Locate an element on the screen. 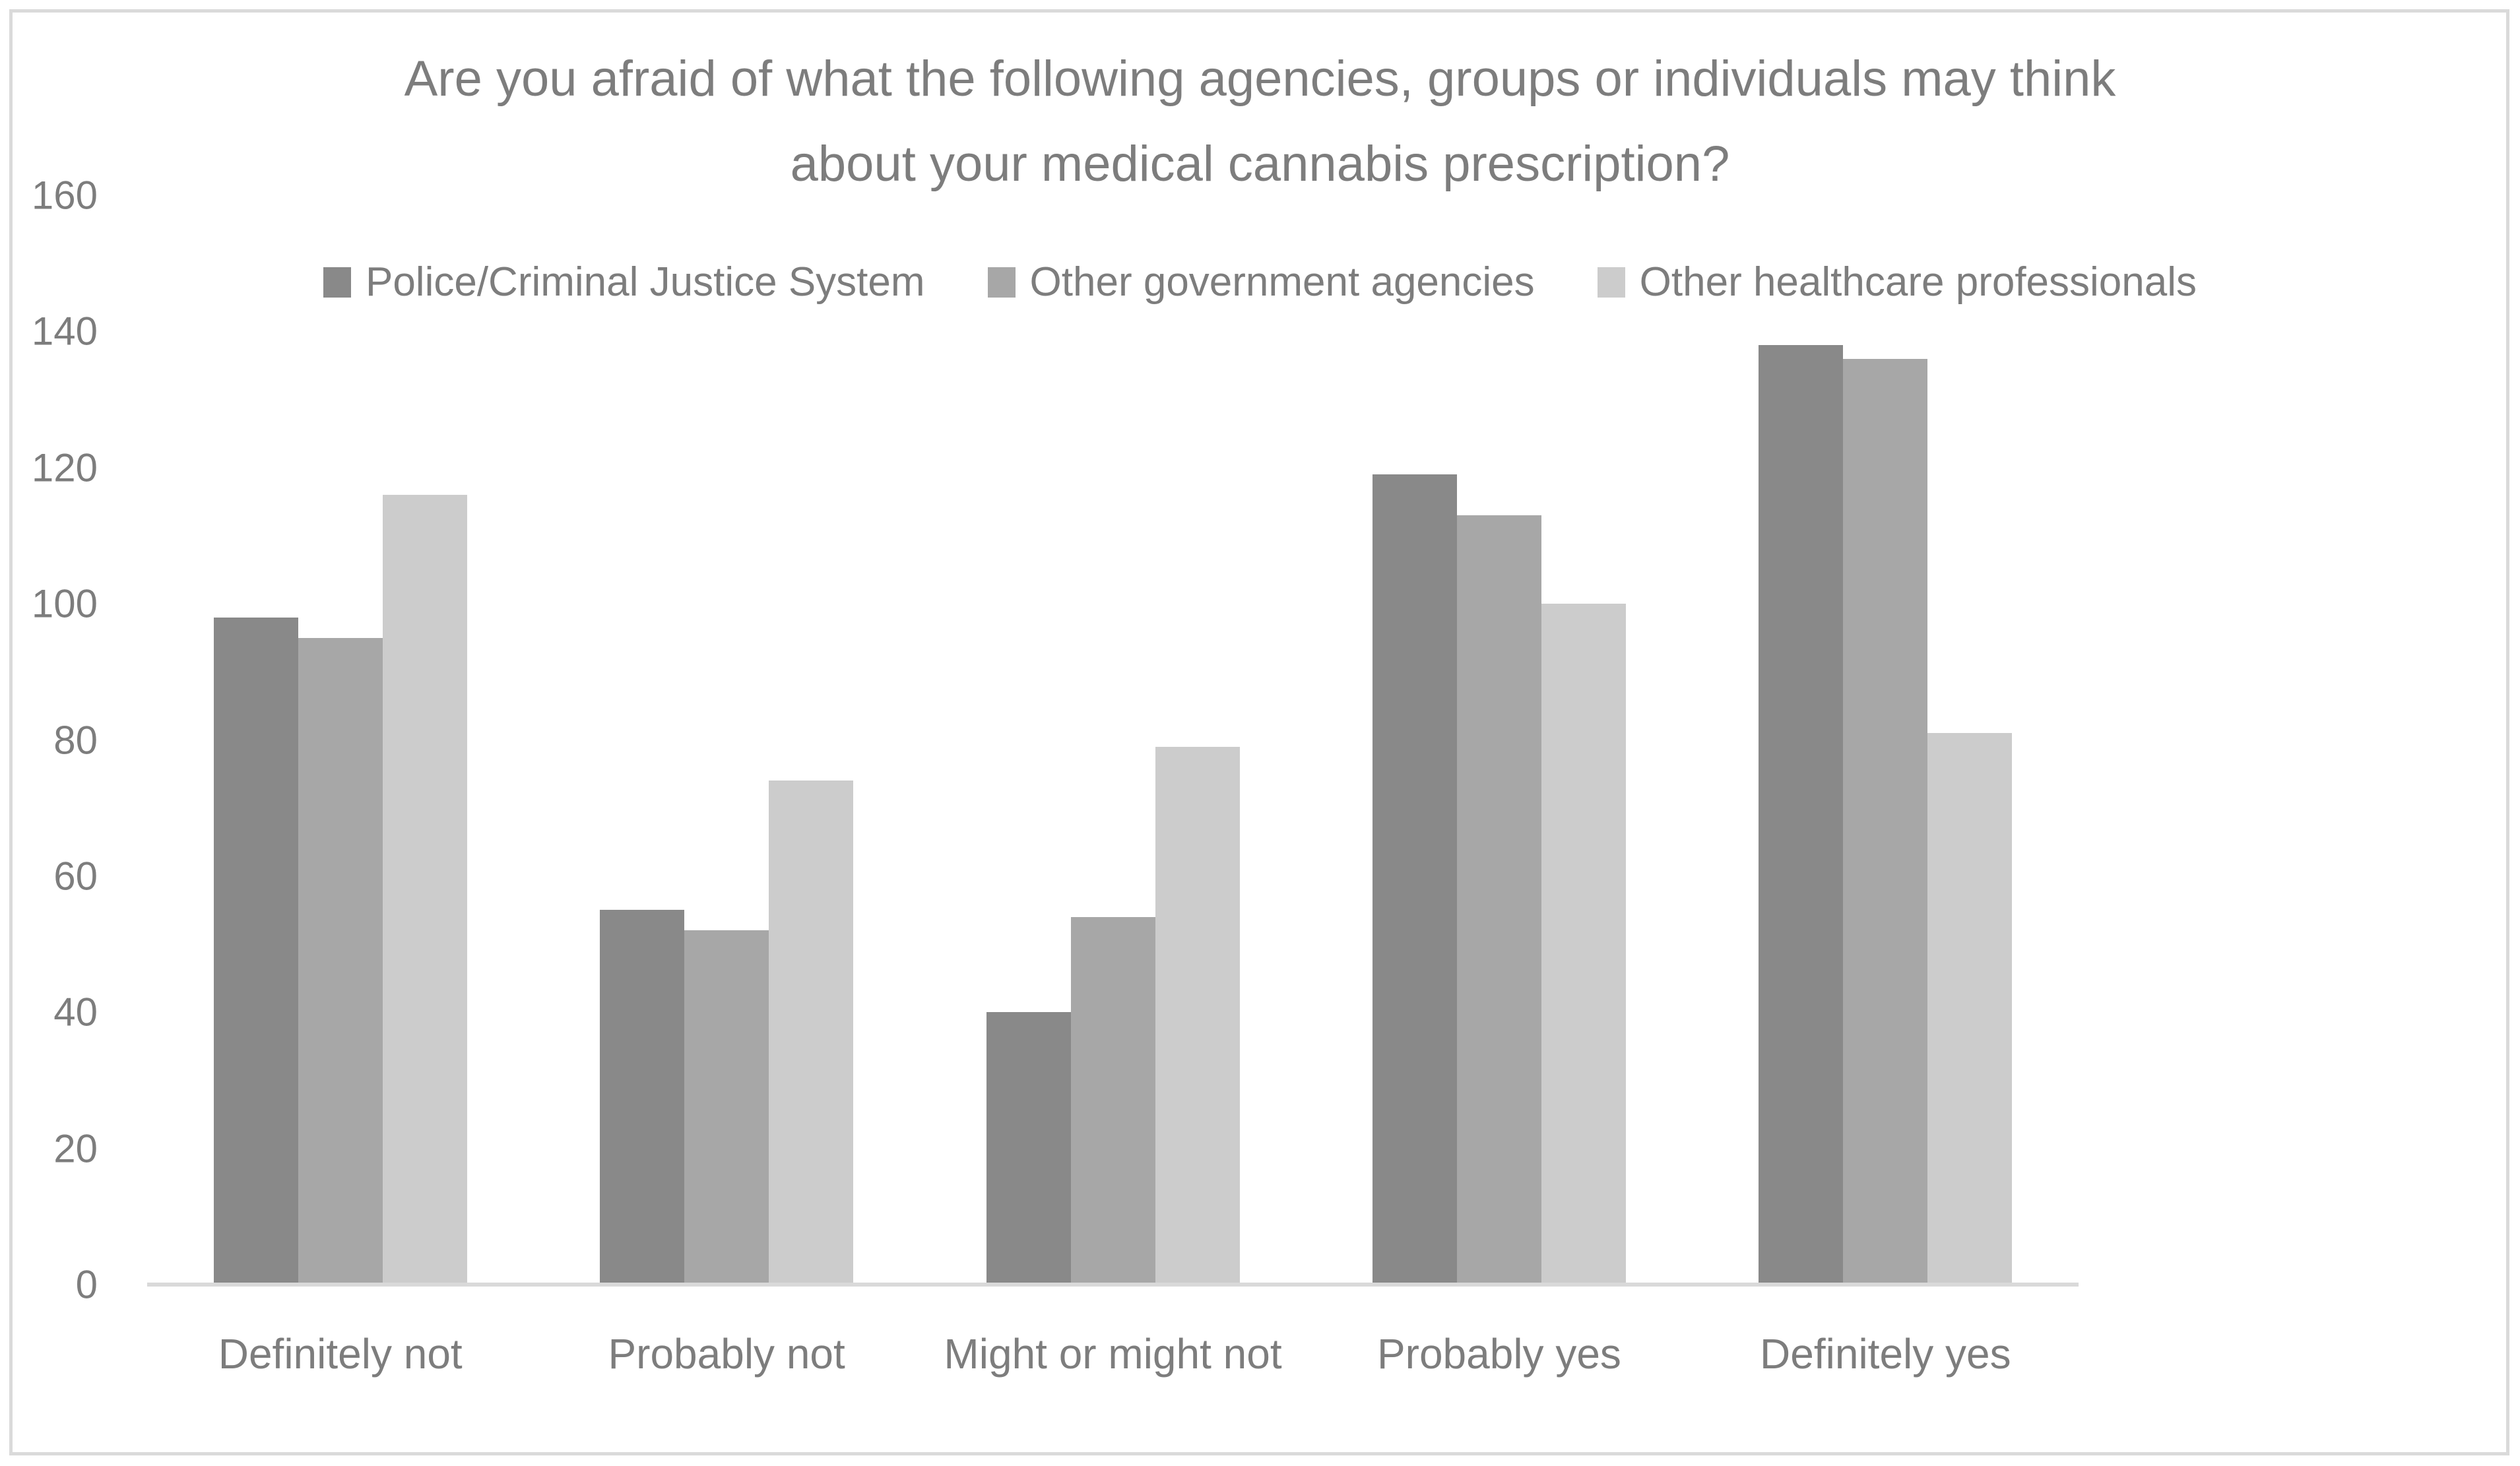 Image resolution: width=2520 pixels, height=1466 pixels. x-axis-category-text: Probably yes is located at coordinates (1498, 1354).